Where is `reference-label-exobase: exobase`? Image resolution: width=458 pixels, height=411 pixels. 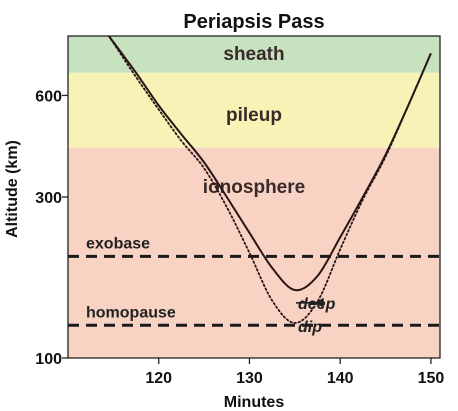 reference-label-exobase: exobase is located at coordinates (118, 243).